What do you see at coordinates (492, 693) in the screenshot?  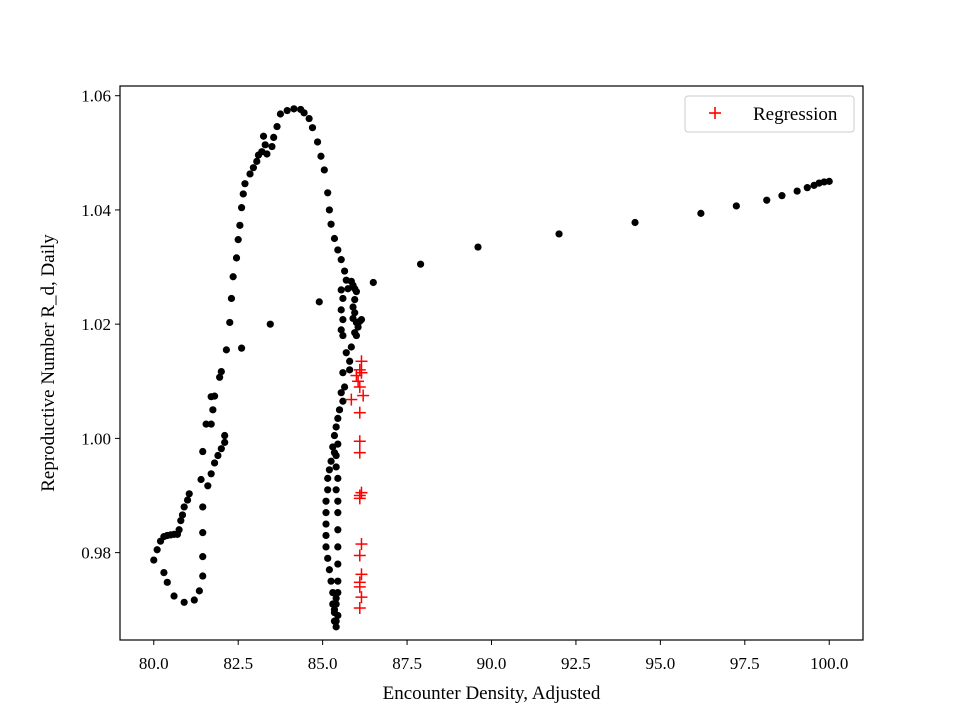 I see `x-axis-label: Encounter Density, Adjusted` at bounding box center [492, 693].